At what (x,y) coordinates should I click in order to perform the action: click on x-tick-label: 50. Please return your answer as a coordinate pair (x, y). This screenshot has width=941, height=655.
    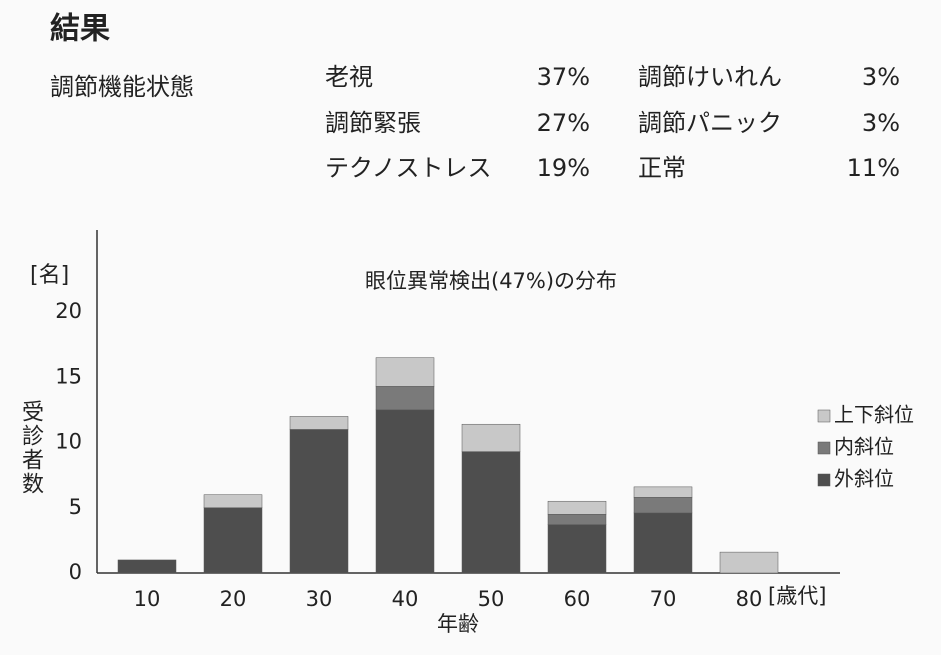
    Looking at the image, I should click on (491, 599).